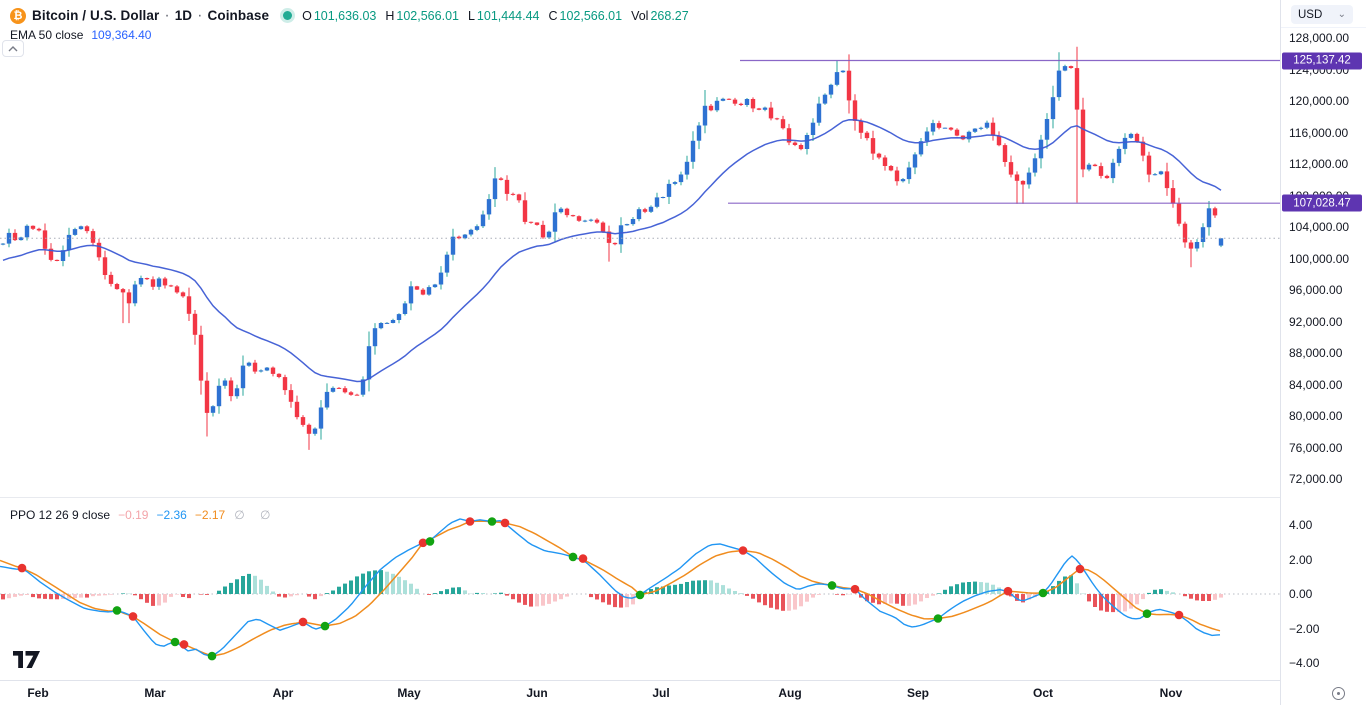  Describe the element at coordinates (1301, 559) in the screenshot. I see `ppo-axis-label: 2.00` at that location.